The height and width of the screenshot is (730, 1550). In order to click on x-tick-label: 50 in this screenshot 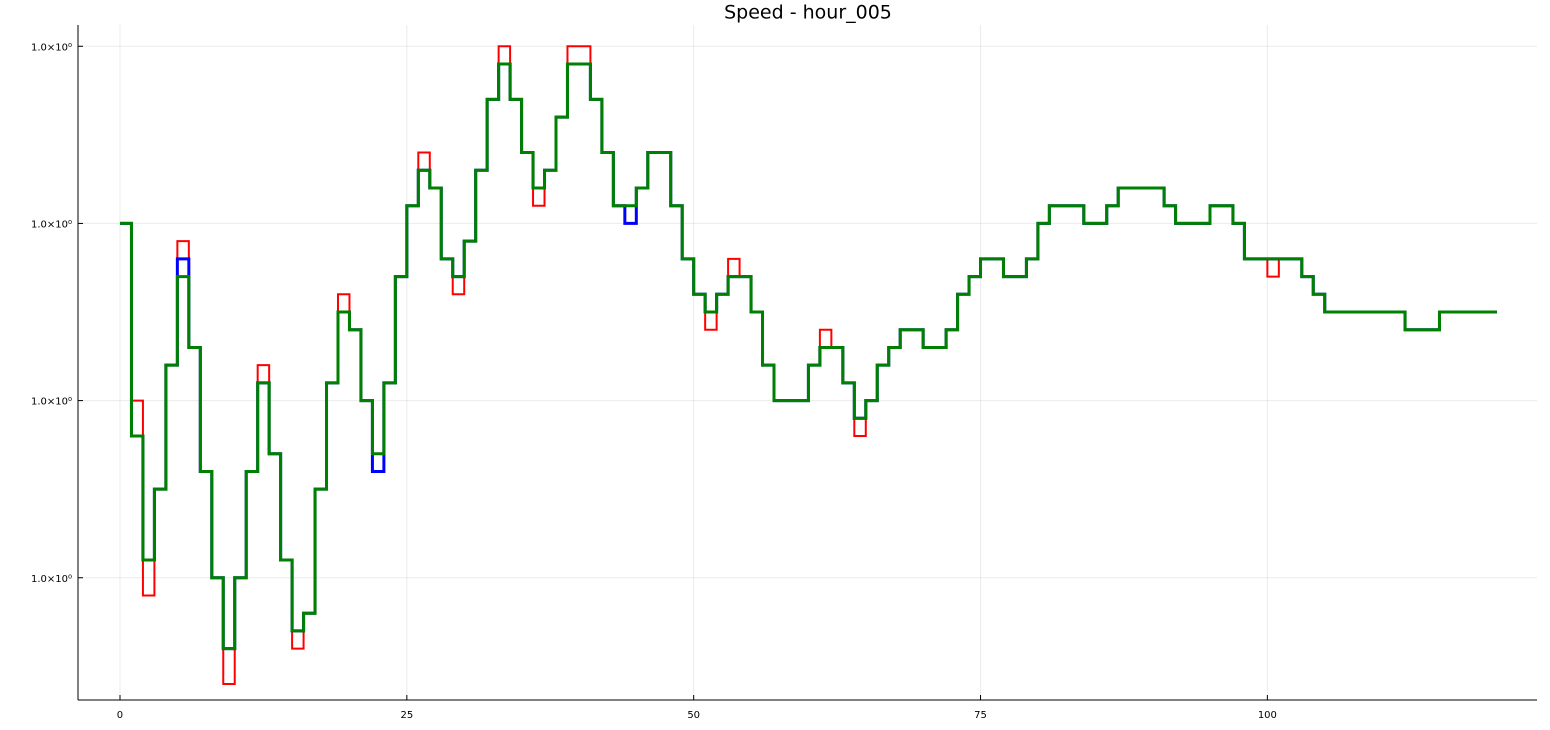, I will do `click(693, 715)`.